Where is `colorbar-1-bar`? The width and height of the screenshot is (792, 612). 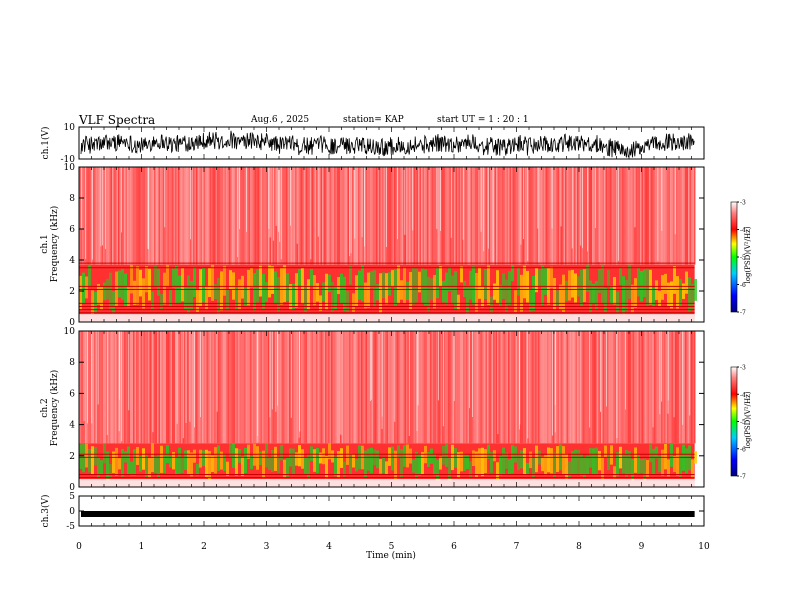
colorbar-1-bar is located at coordinates (734, 257).